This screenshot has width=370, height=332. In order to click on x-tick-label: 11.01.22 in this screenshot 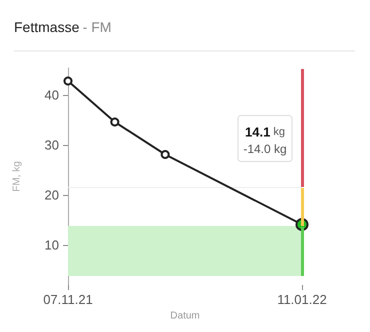, I will do `click(302, 299)`.